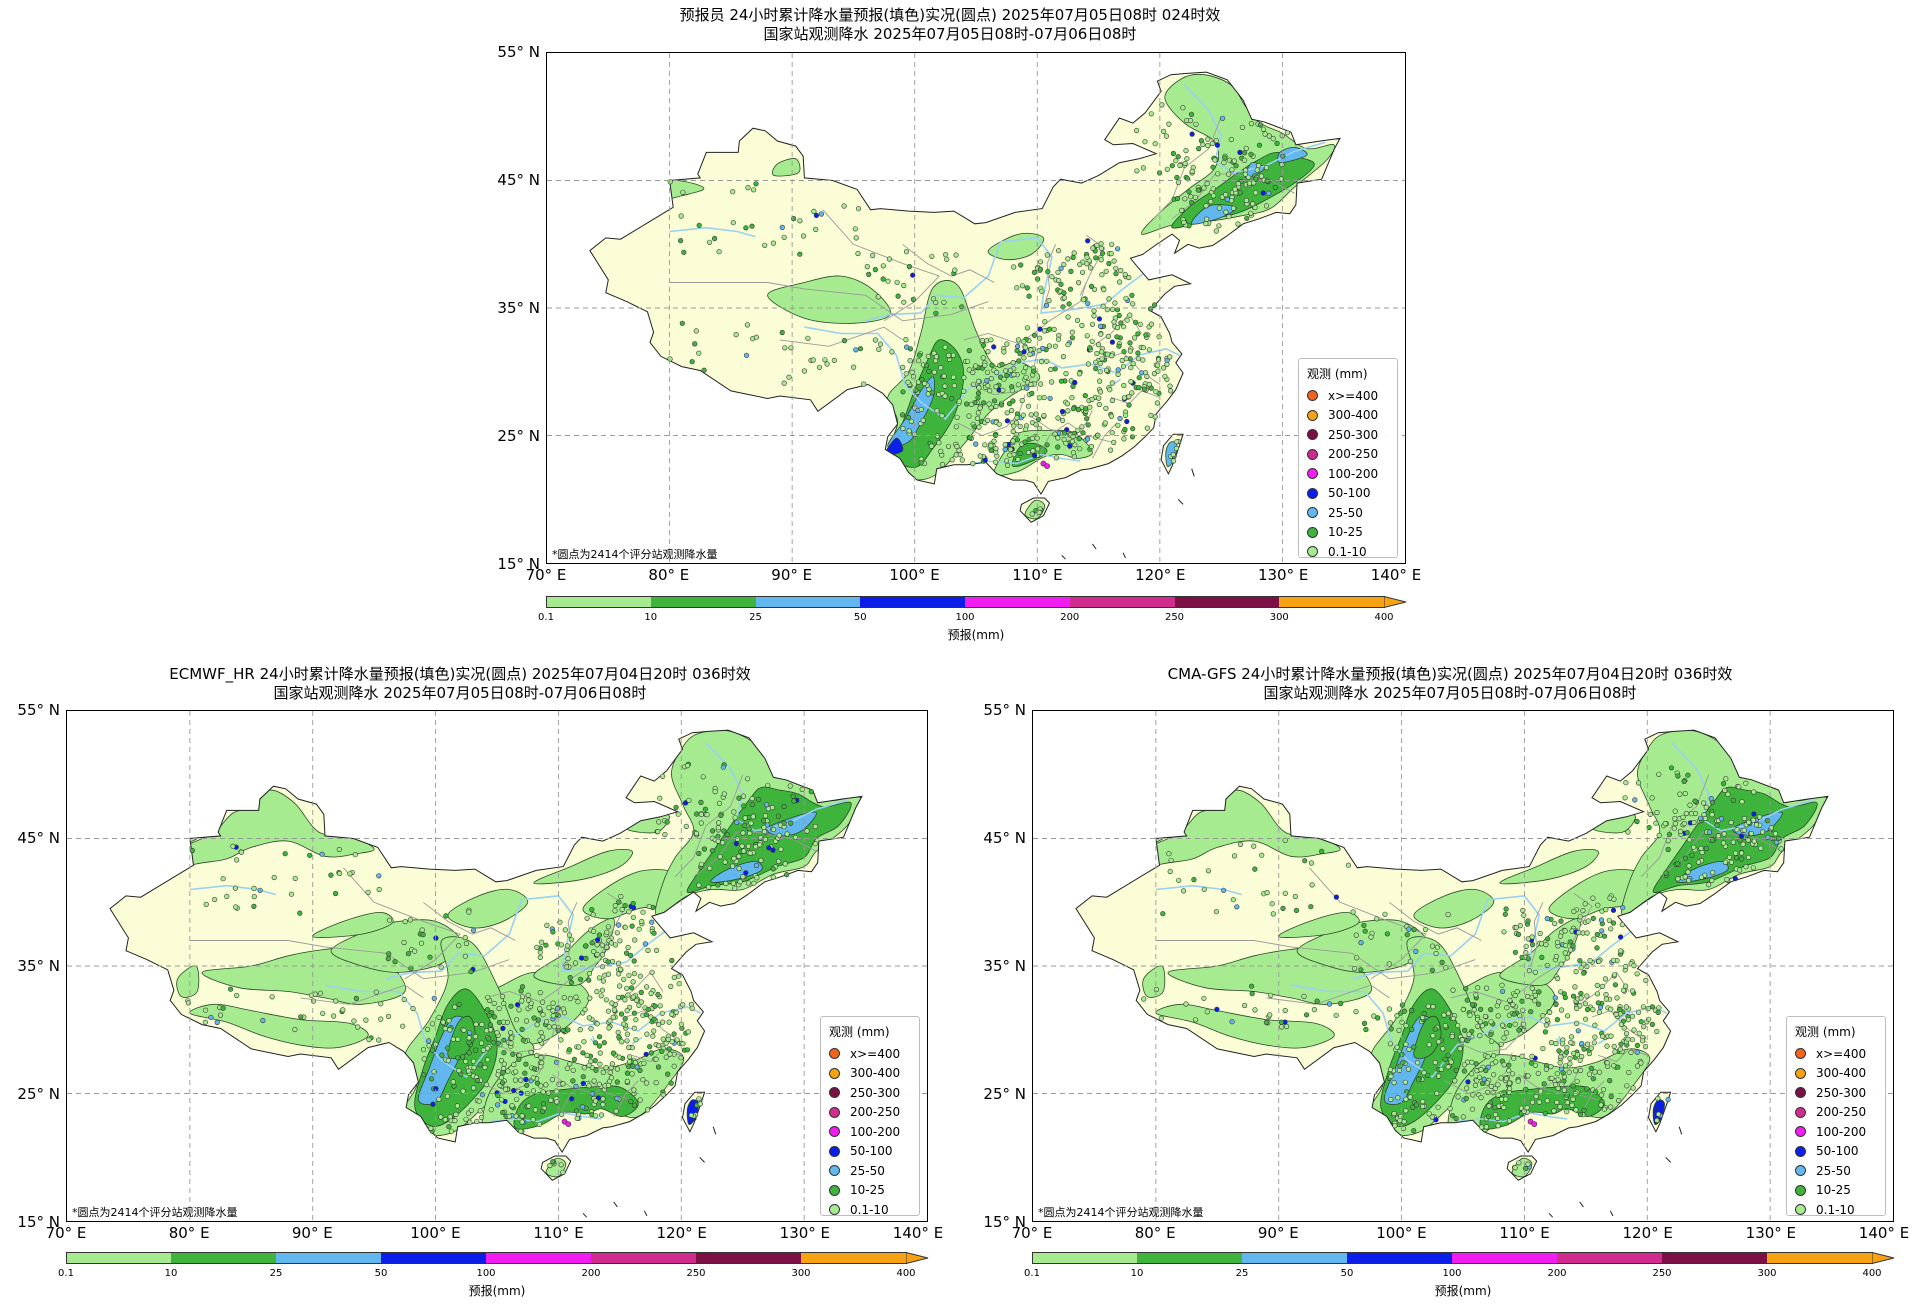 The width and height of the screenshot is (1920, 1306). I want to click on panel-title-line2: 国家站观测降水 2025年07月05日08时-07月06日08时, so click(950, 34).